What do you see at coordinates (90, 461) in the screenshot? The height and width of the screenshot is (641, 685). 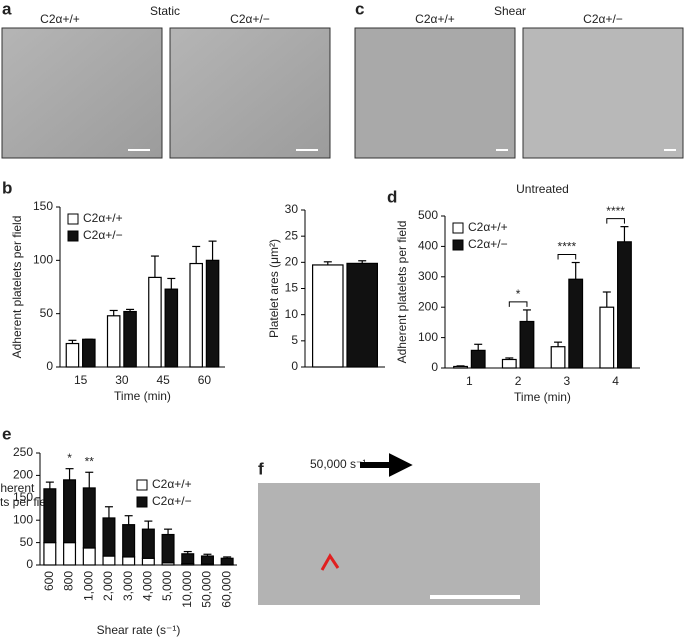 I see `significance-label: **` at bounding box center [90, 461].